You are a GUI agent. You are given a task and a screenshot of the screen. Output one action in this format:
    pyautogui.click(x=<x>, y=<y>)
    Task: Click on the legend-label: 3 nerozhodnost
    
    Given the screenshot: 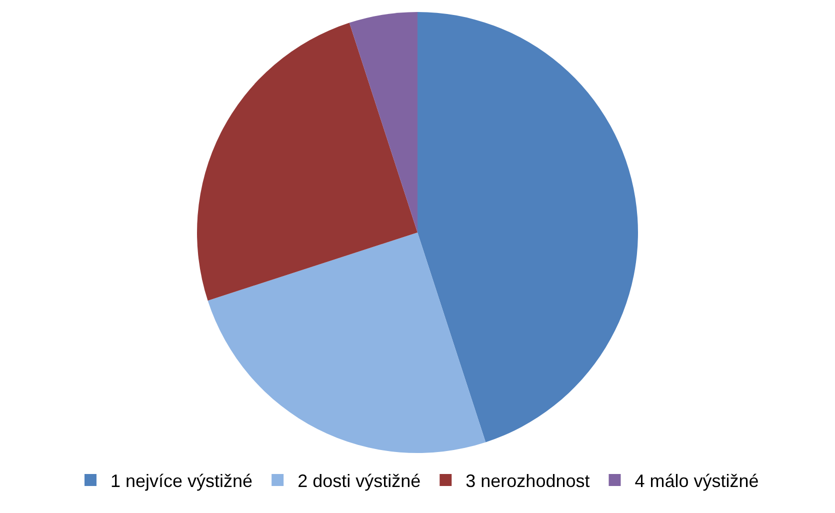 What is the action you would take?
    pyautogui.click(x=528, y=481)
    